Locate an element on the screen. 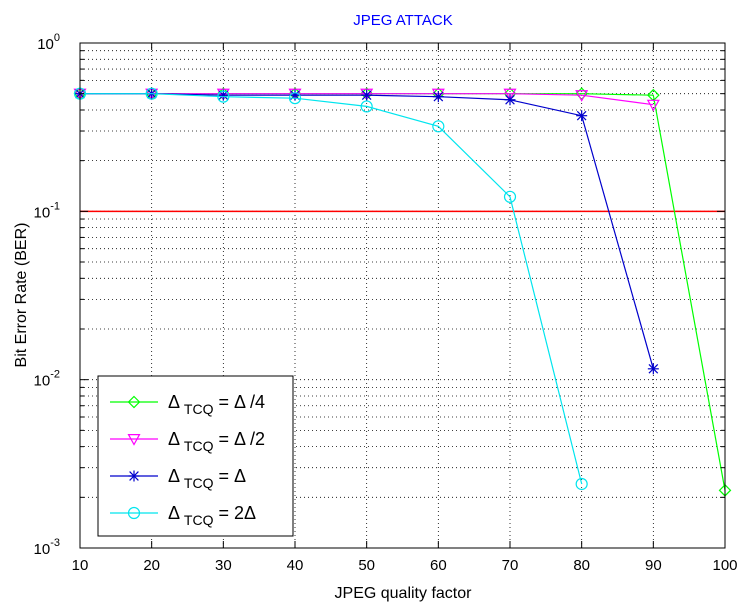  y-tick-label: 10⁻² is located at coordinates (47, 379).